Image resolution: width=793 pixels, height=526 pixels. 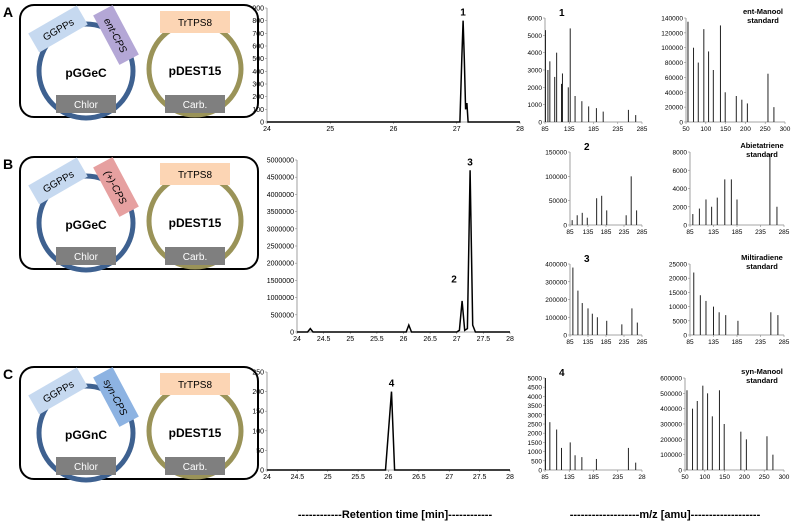 What do you see at coordinates (258, 9) in the screenshot?
I see `y-tick-label: 900` at bounding box center [258, 9].